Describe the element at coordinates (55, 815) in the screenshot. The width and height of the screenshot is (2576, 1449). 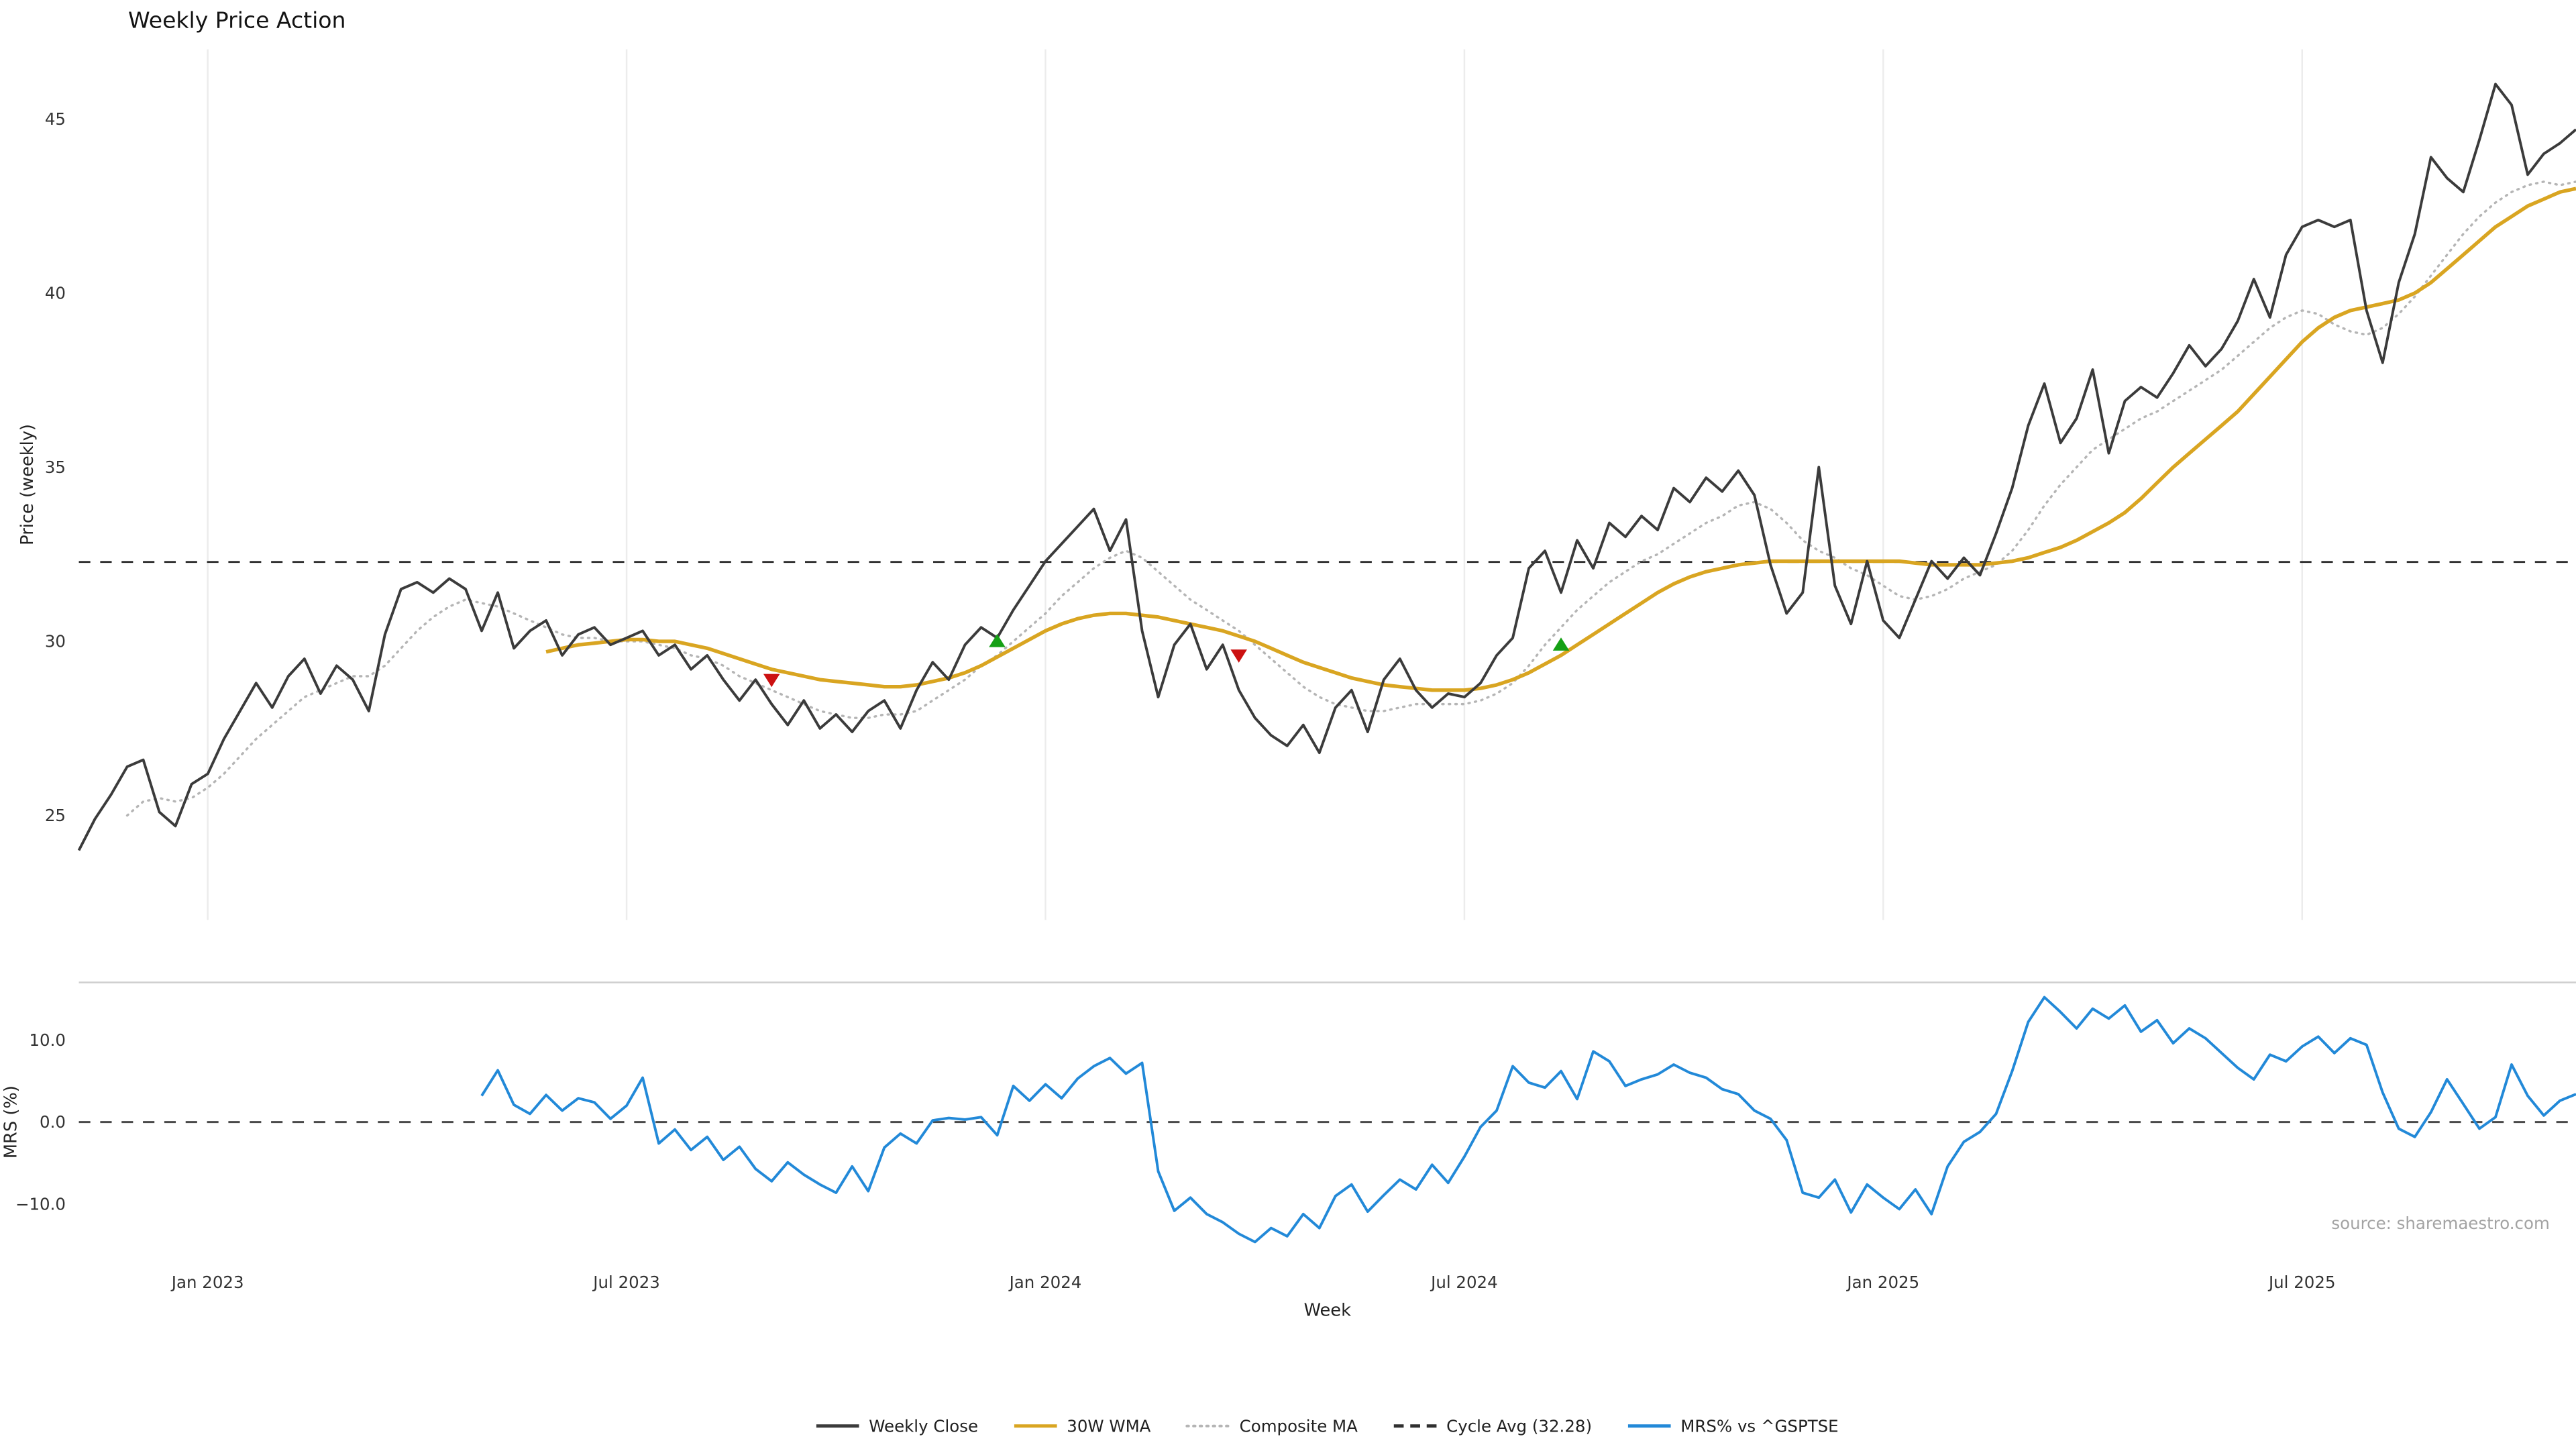
I see `price-y-tick-label: 25` at that location.